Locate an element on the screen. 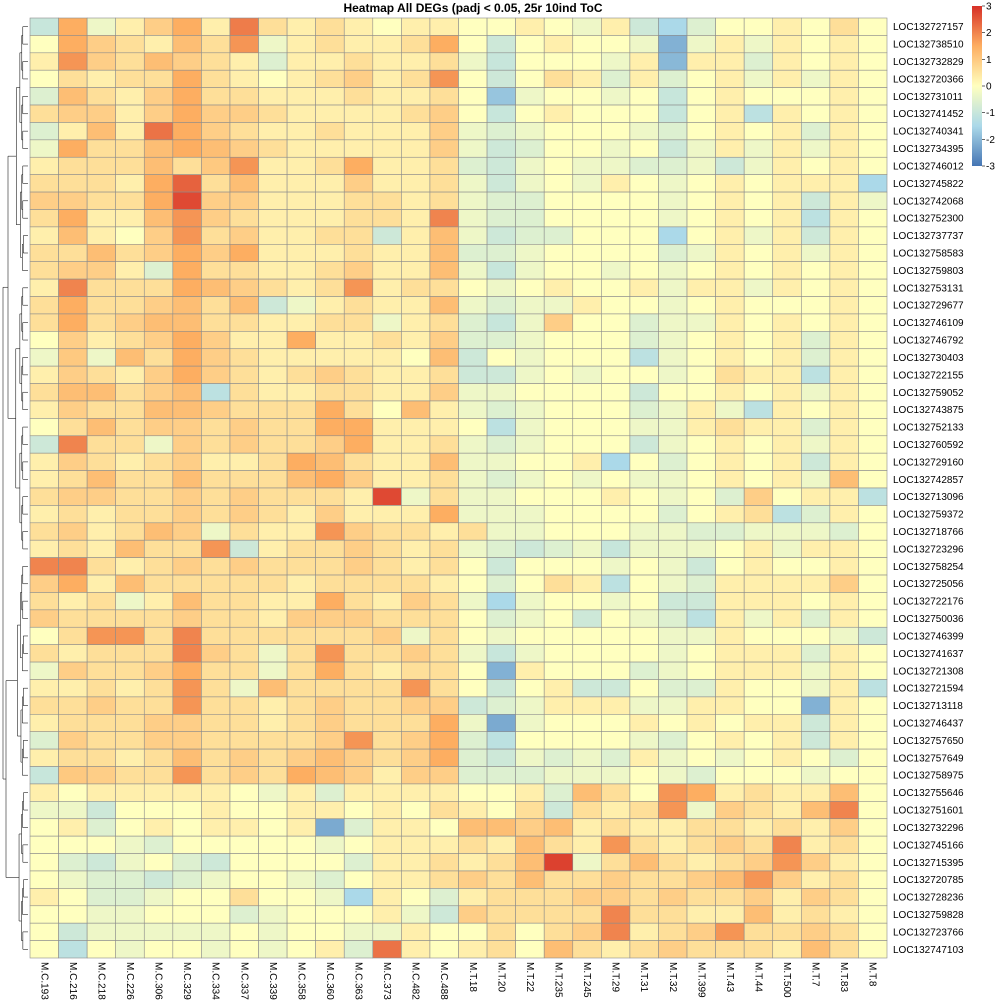 Image resolution: width=1000 pixels, height=1000 pixels. row-label: LOC132729160 is located at coordinates (928, 462).